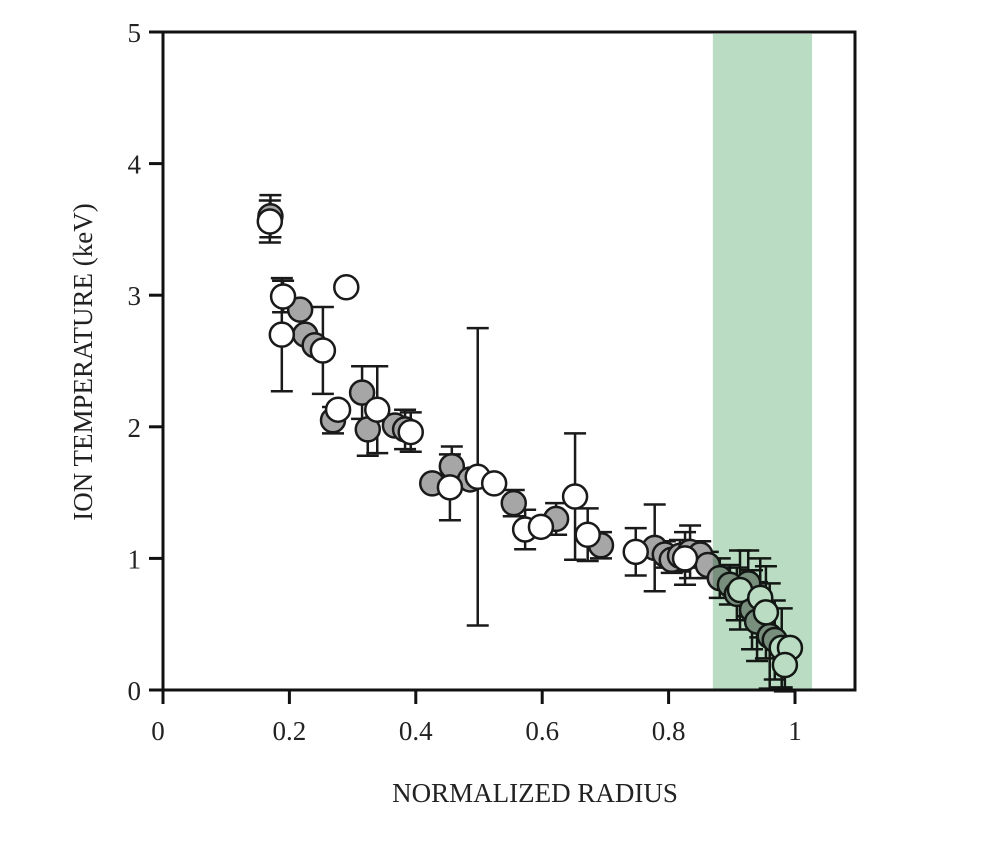 The width and height of the screenshot is (981, 859). Describe the element at coordinates (135, 428) in the screenshot. I see `y-tick-label: 2` at that location.